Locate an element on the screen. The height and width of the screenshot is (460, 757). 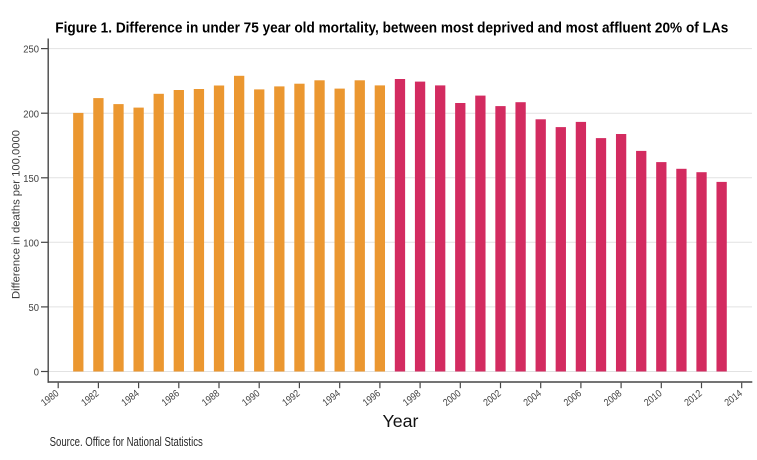
svg-text: 200 is located at coordinates (31, 114).